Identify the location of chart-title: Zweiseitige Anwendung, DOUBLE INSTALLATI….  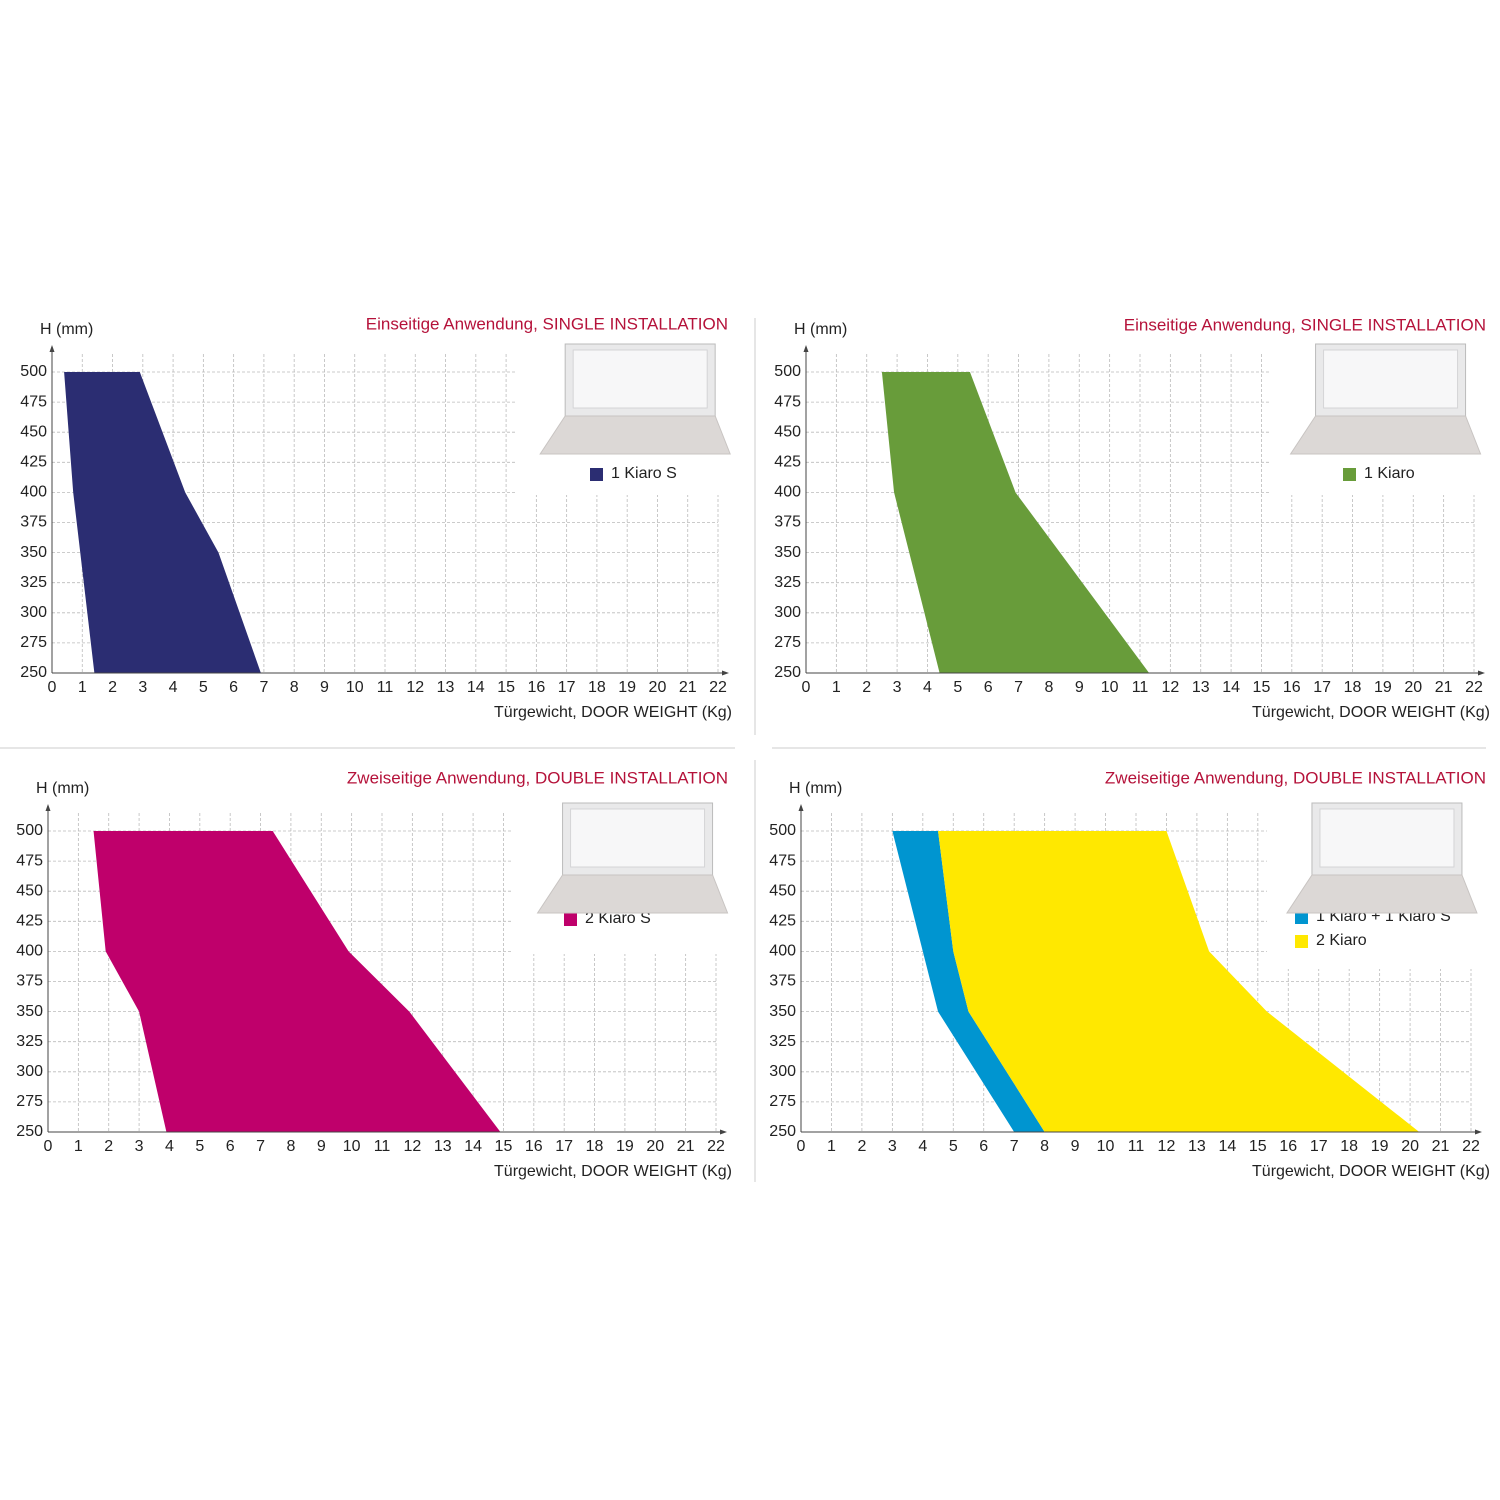
(537, 777).